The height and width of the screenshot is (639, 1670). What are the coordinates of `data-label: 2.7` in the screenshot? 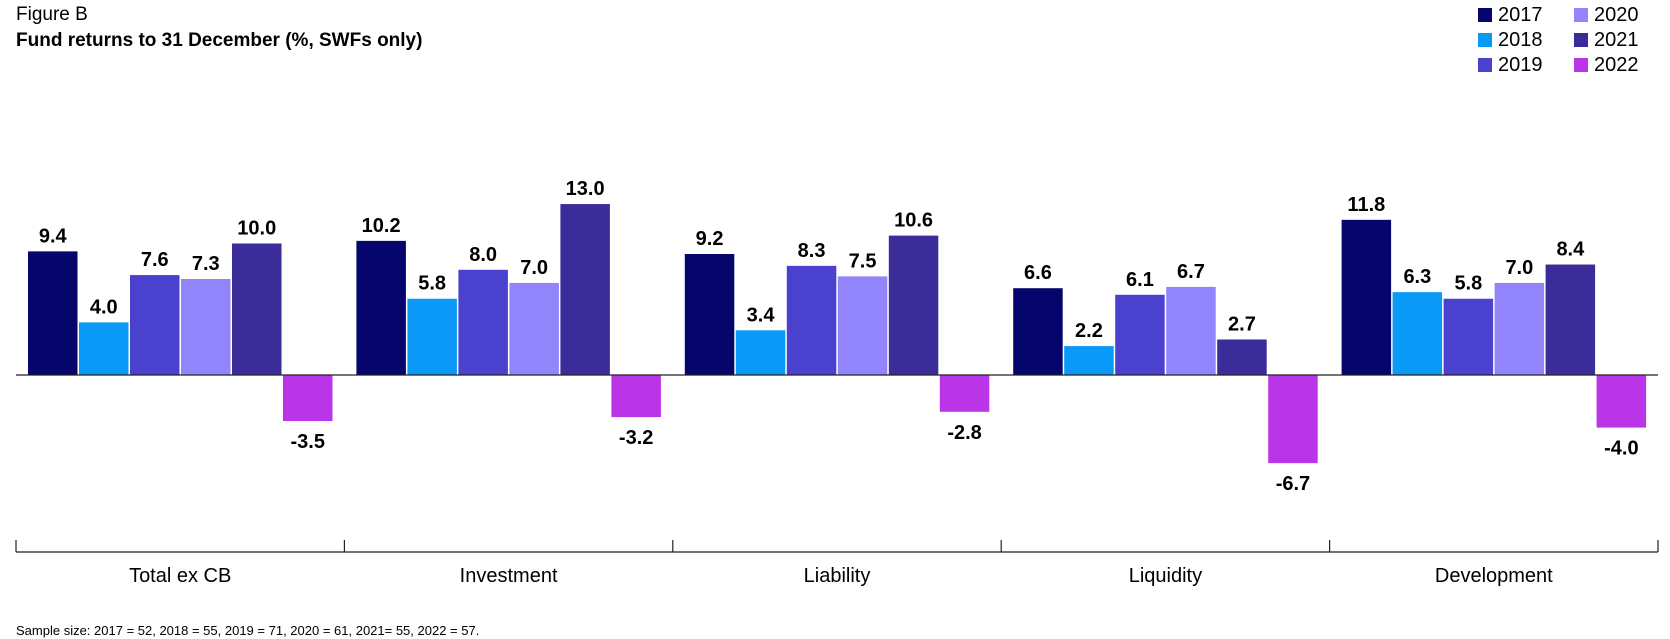 It's located at (1242, 324).